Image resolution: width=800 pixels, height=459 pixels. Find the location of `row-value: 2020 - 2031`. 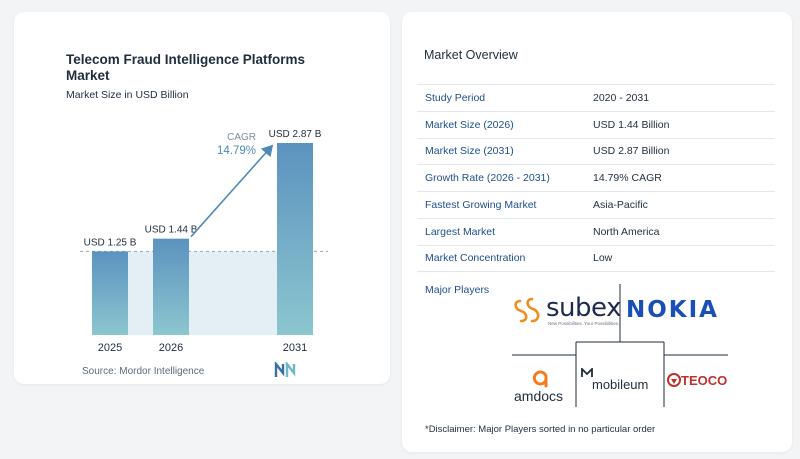

row-value: 2020 - 2031 is located at coordinates (621, 97).